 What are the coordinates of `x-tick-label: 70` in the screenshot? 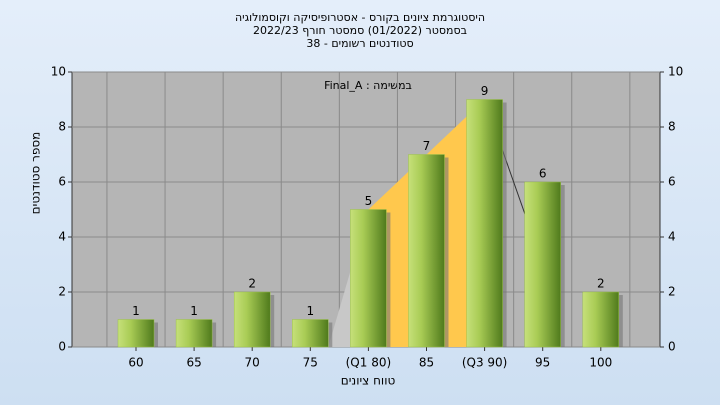 It's located at (252, 363).